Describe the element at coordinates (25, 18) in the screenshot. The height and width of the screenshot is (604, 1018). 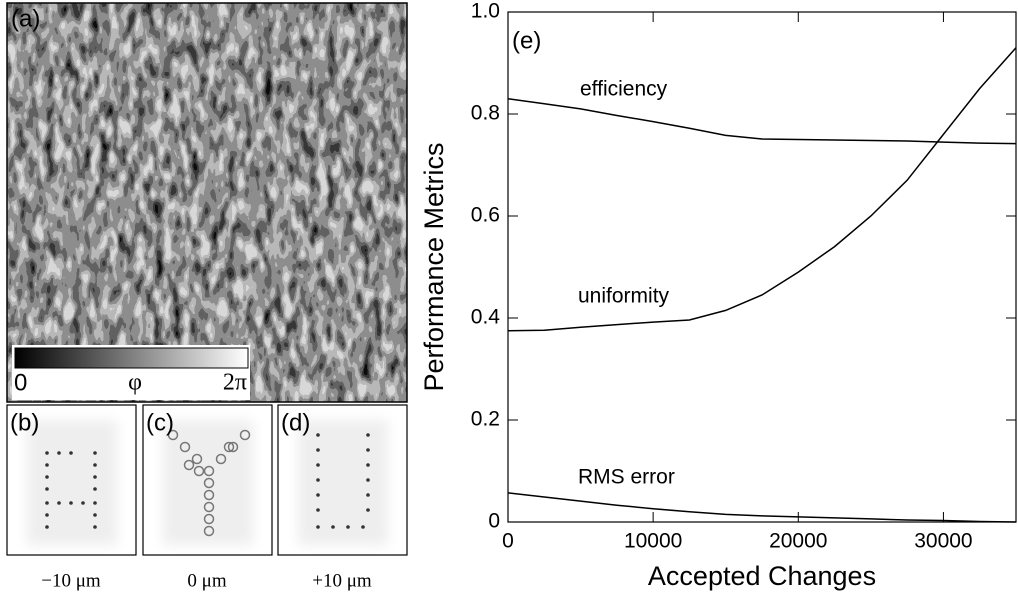
I see `panel-label: (a)` at that location.